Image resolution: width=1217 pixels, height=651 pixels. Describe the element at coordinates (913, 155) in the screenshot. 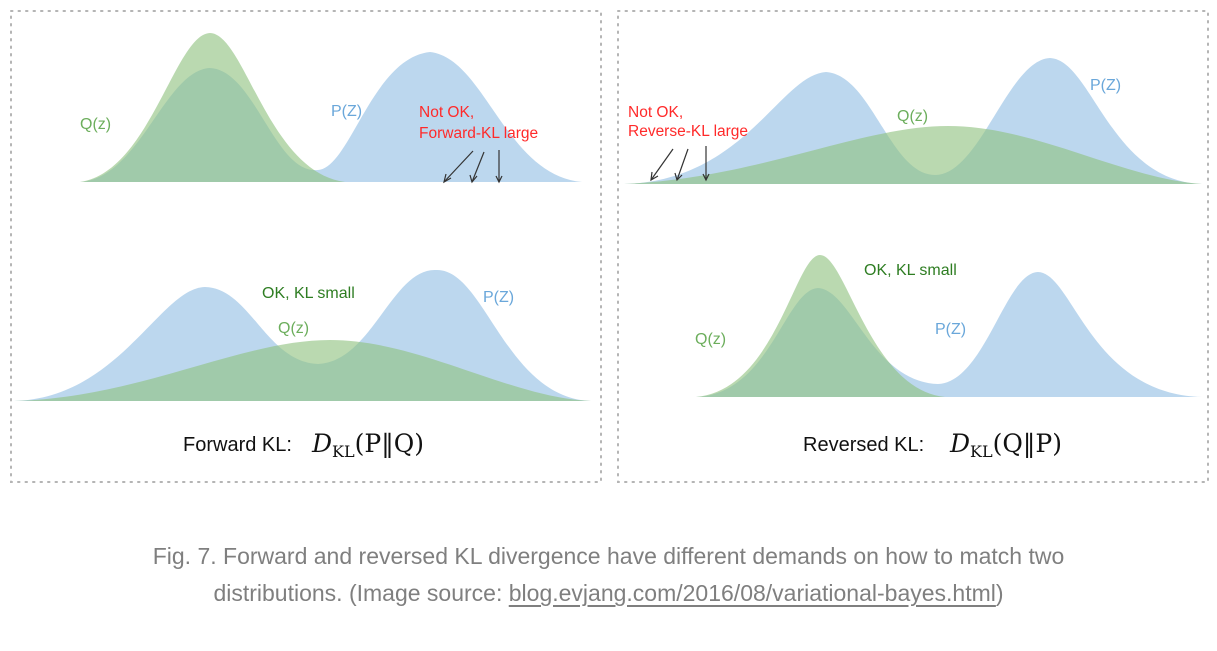

I see `reversed-top-q-curve` at that location.